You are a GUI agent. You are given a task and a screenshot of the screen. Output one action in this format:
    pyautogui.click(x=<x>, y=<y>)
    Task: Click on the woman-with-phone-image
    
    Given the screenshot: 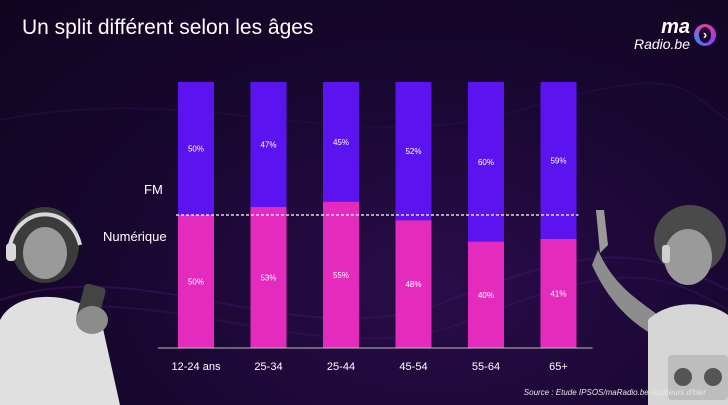 What is the action you would take?
    pyautogui.click(x=60, y=306)
    